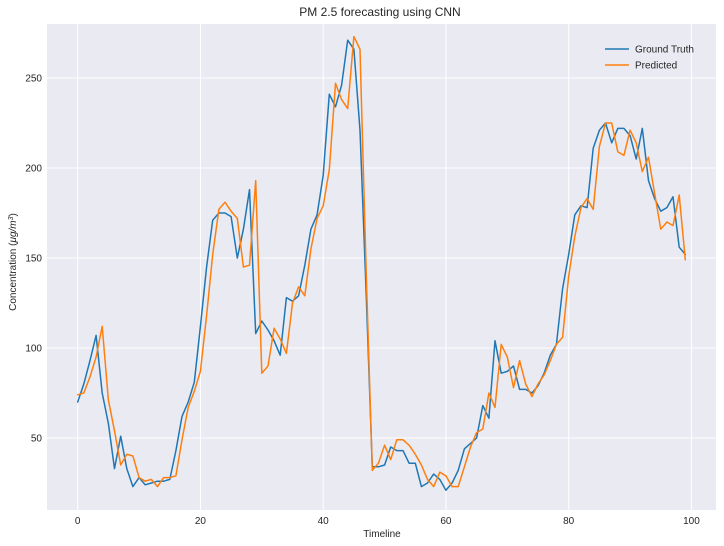  I want to click on legend-label: Ground Truth, so click(664, 50).